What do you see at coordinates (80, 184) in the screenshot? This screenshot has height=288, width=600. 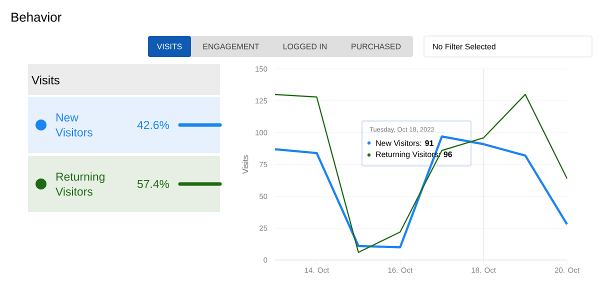 I see `legend-label: Returning Visitors` at bounding box center [80, 184].